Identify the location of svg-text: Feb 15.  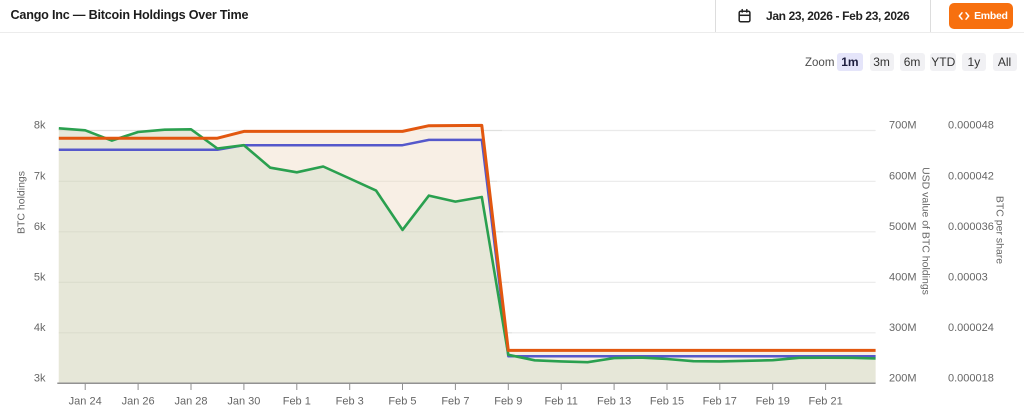
(667, 402).